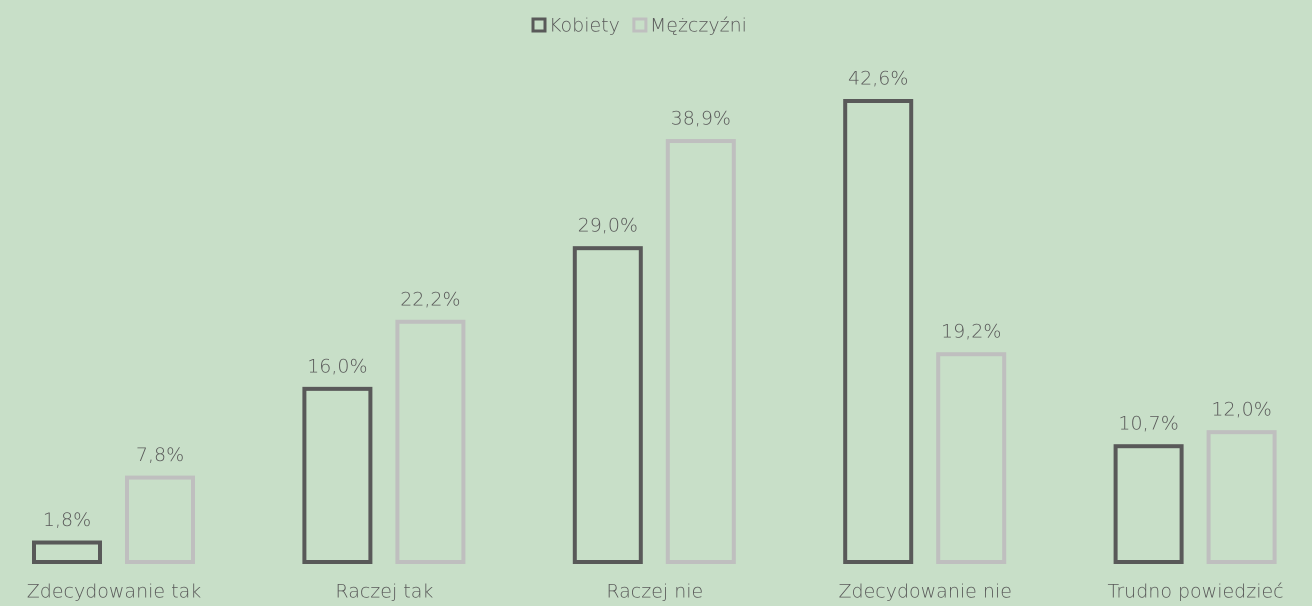  Describe the element at coordinates (701, 119) in the screenshot. I see `data-label: 38,9%` at that location.